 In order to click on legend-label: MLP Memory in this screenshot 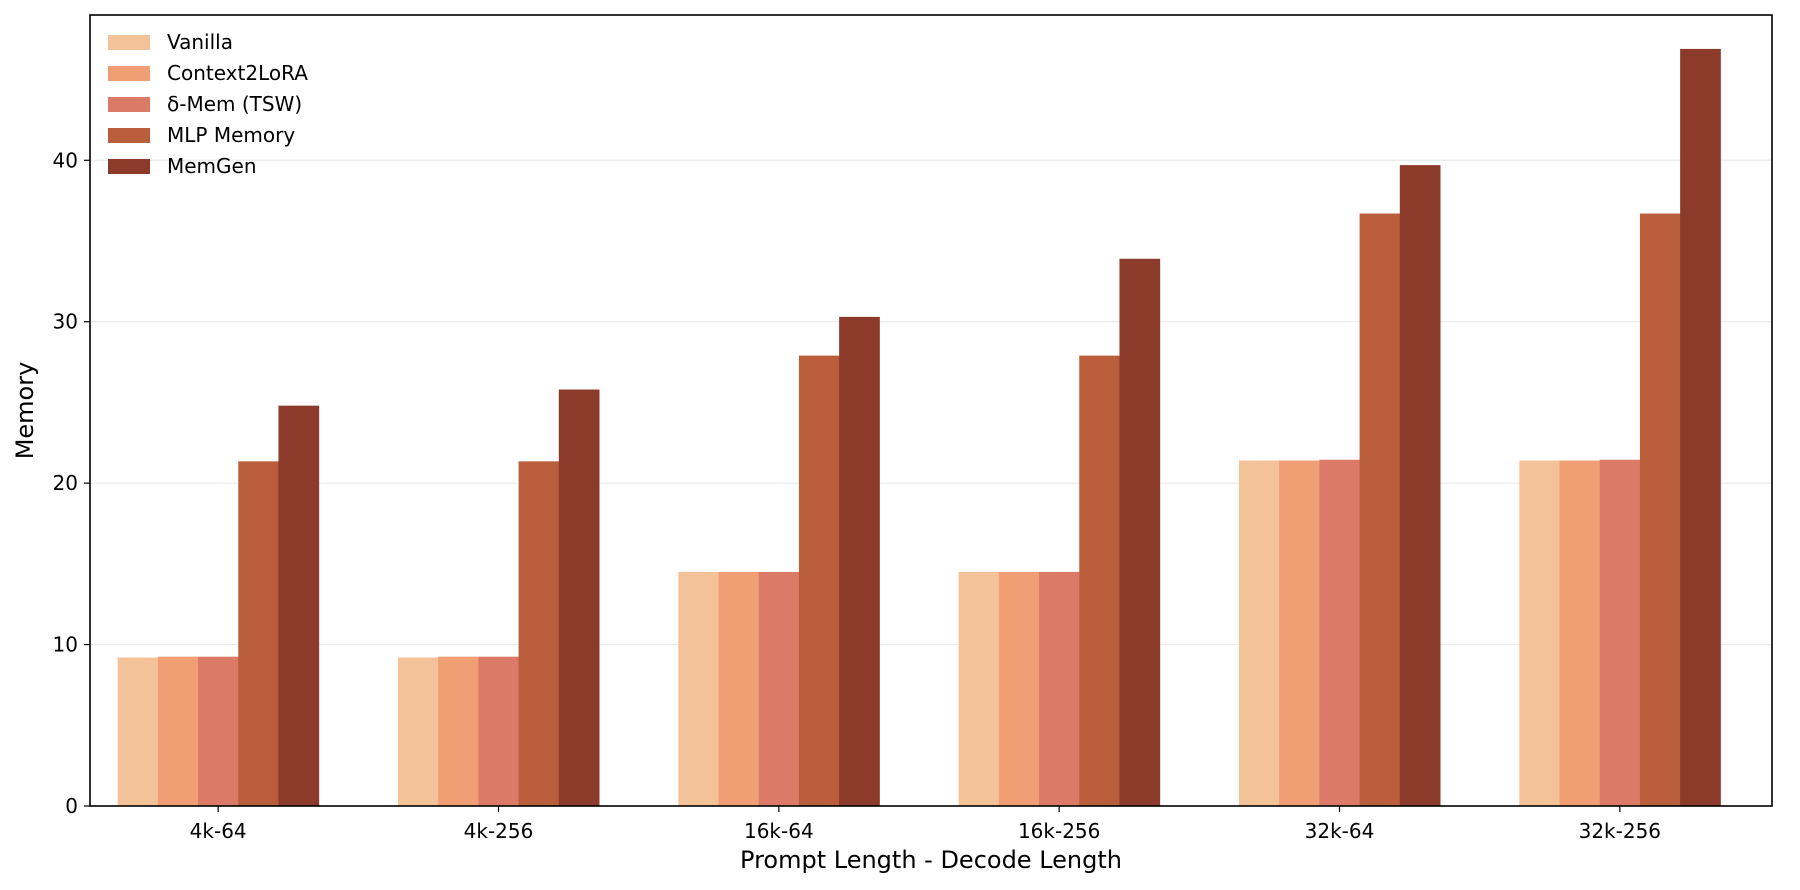, I will do `click(231, 135)`.